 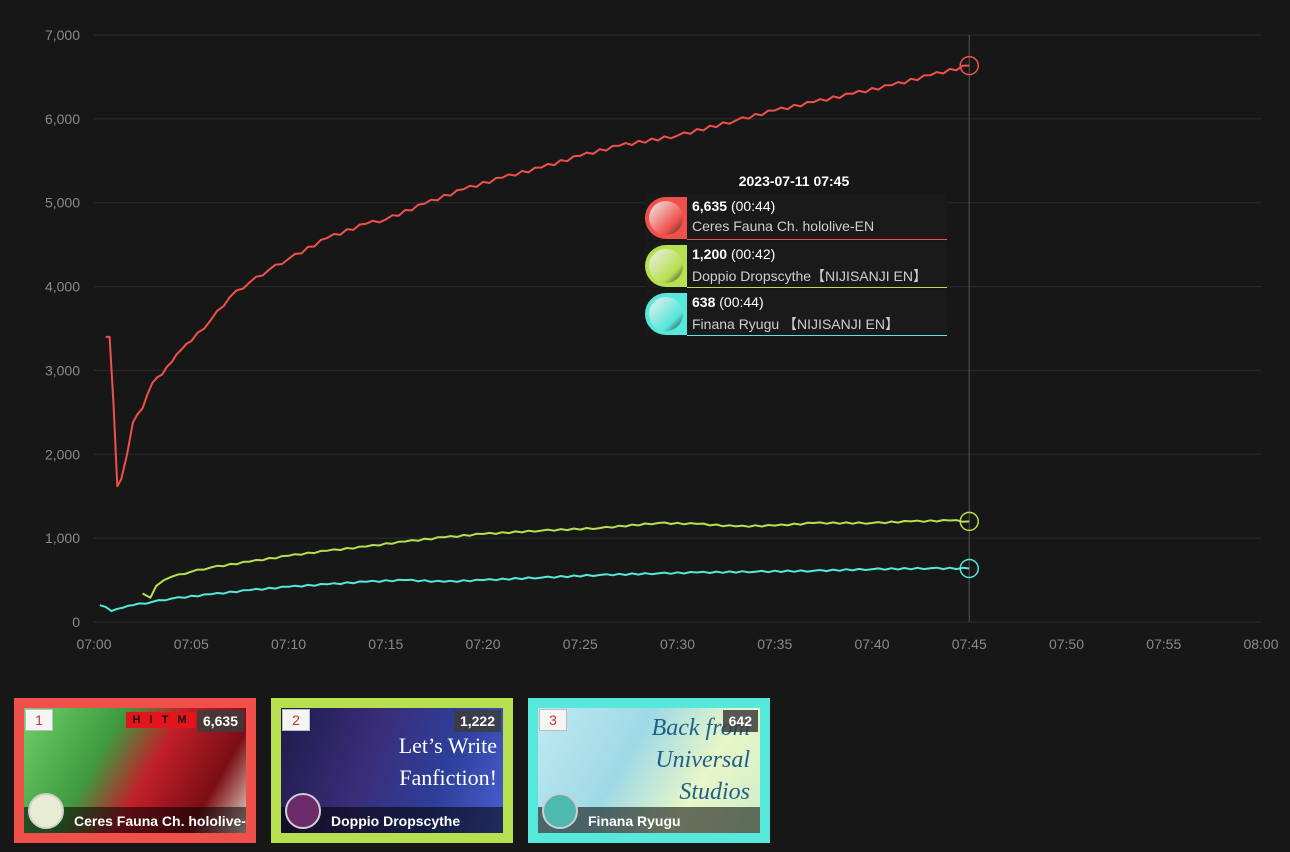 I want to click on x-tick-label: 07:20, so click(x=482, y=644).